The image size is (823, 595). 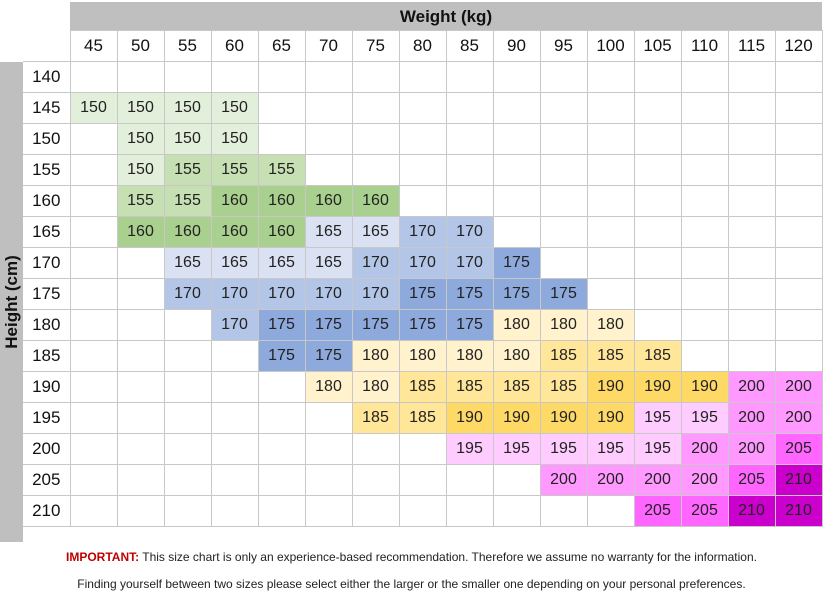 What do you see at coordinates (469, 46) in the screenshot?
I see `weight-header: 85` at bounding box center [469, 46].